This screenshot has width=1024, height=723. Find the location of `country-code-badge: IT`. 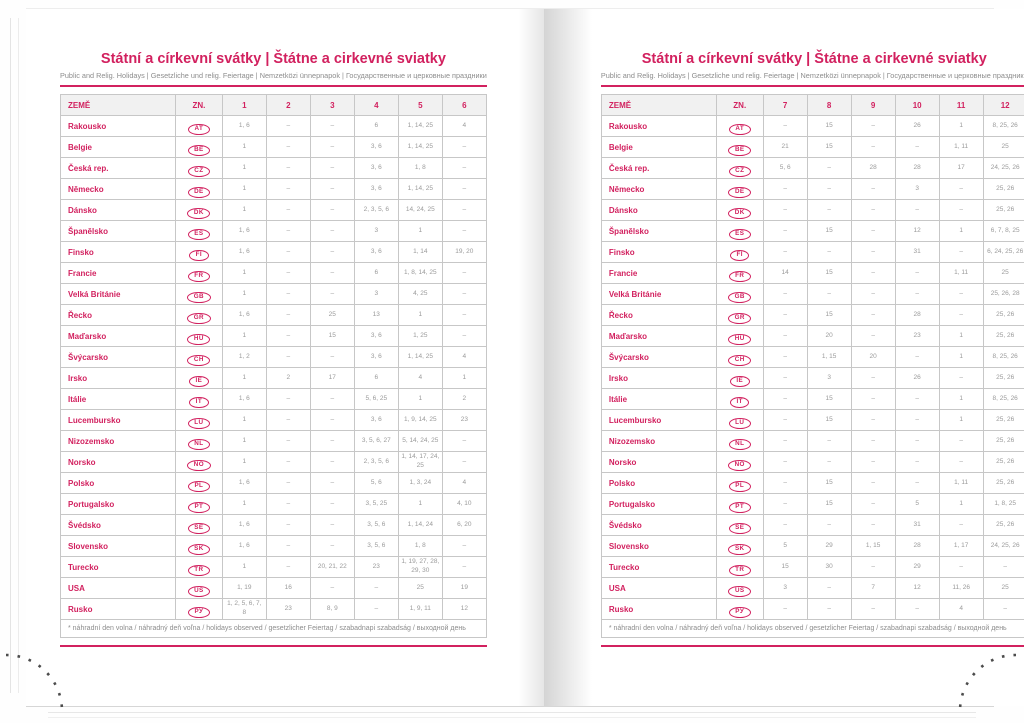

country-code-badge: IT is located at coordinates (740, 402).